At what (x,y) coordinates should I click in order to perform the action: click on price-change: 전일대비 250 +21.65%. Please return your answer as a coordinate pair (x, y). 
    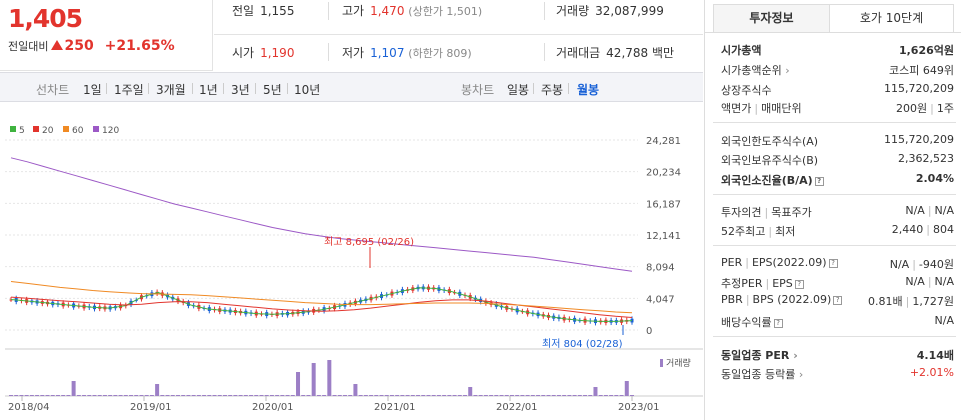
    Looking at the image, I should click on (91, 46).